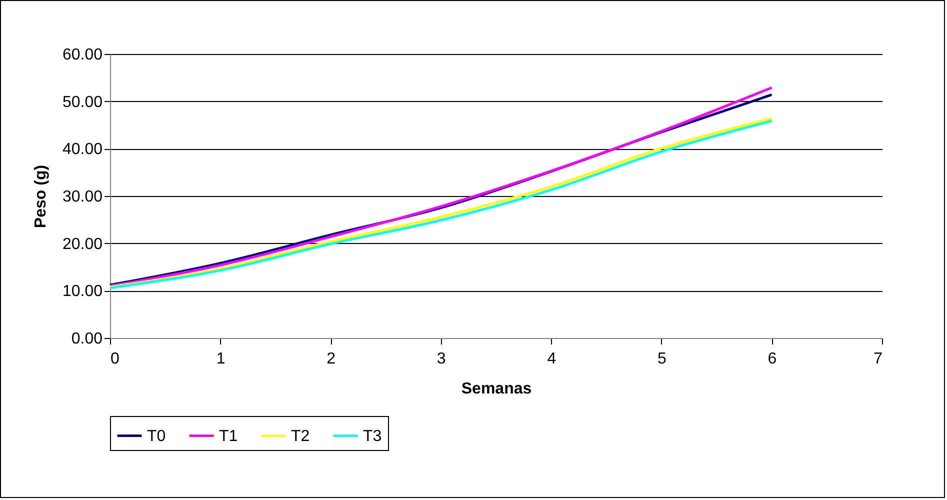 The width and height of the screenshot is (947, 500). Describe the element at coordinates (115, 359) in the screenshot. I see `x-tick-label: 0` at that location.